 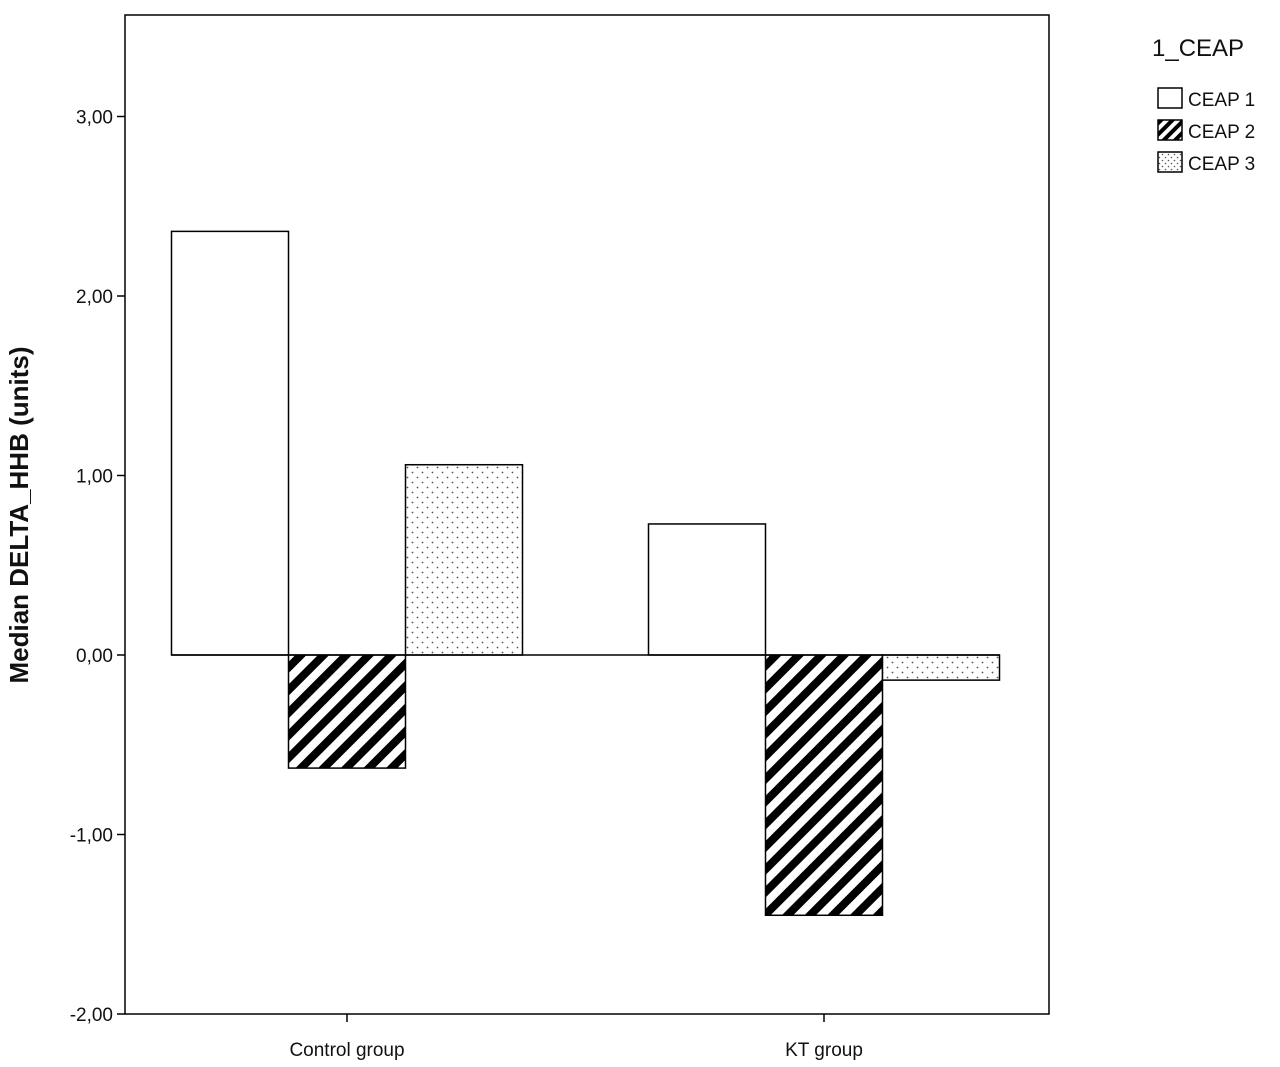 What do you see at coordinates (94, 477) in the screenshot?
I see `y-tick-label: 1,00` at bounding box center [94, 477].